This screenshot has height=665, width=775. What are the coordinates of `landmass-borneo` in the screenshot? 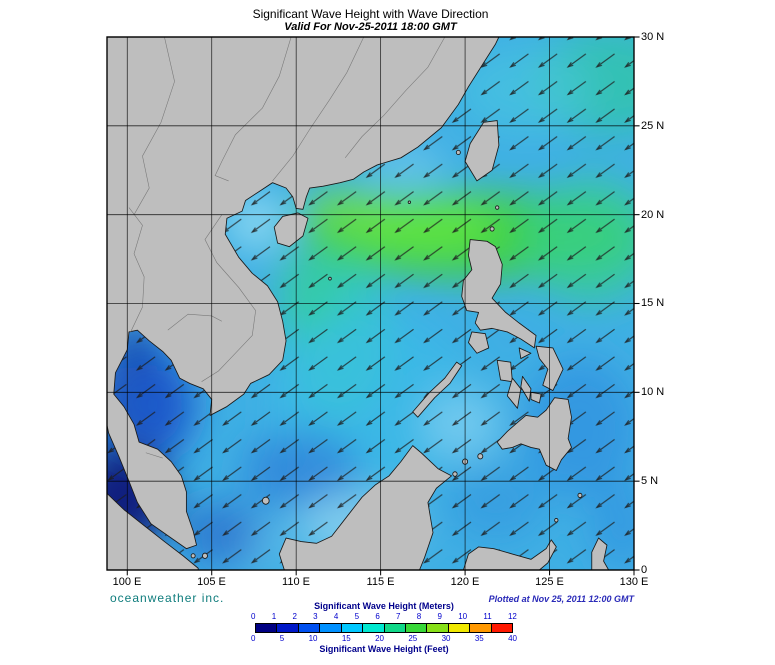 It's located at (365, 507).